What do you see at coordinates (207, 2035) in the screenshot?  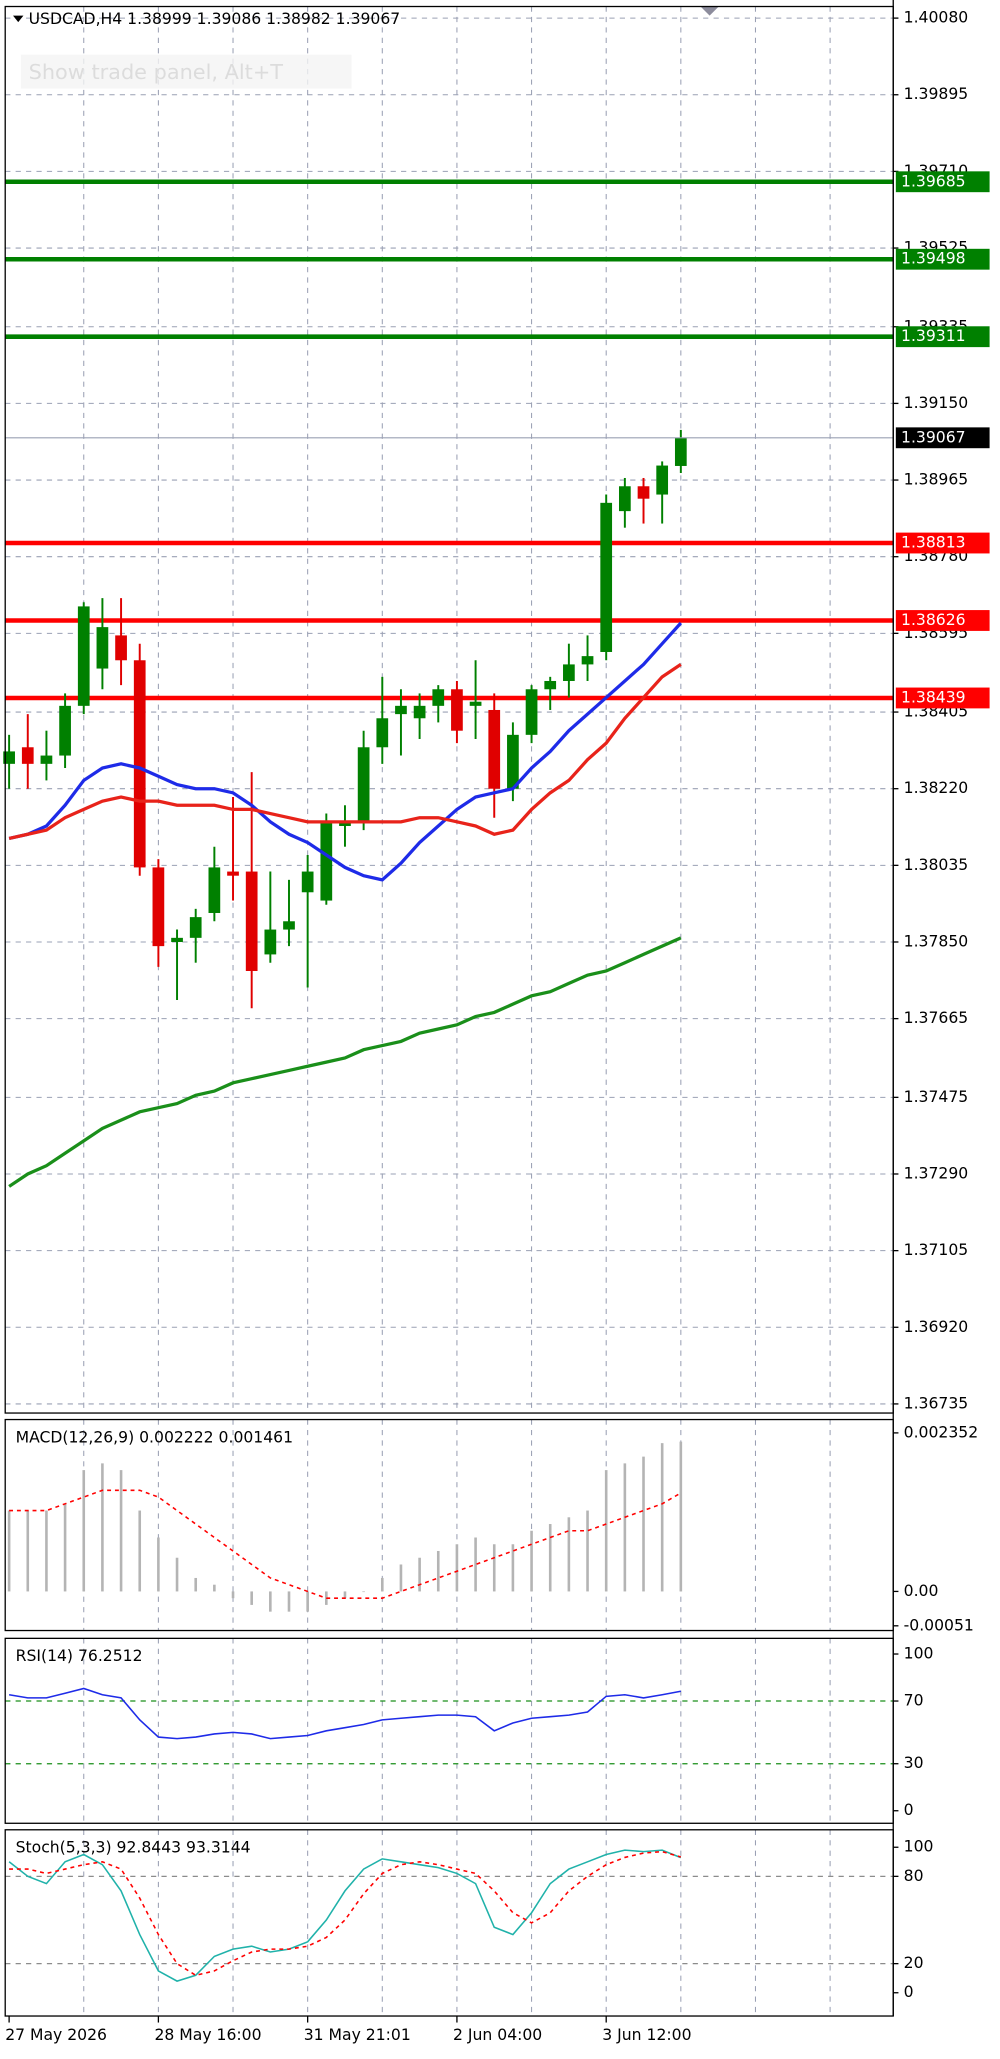 I see `x-tick-label: 28 May 16:00` at bounding box center [207, 2035].